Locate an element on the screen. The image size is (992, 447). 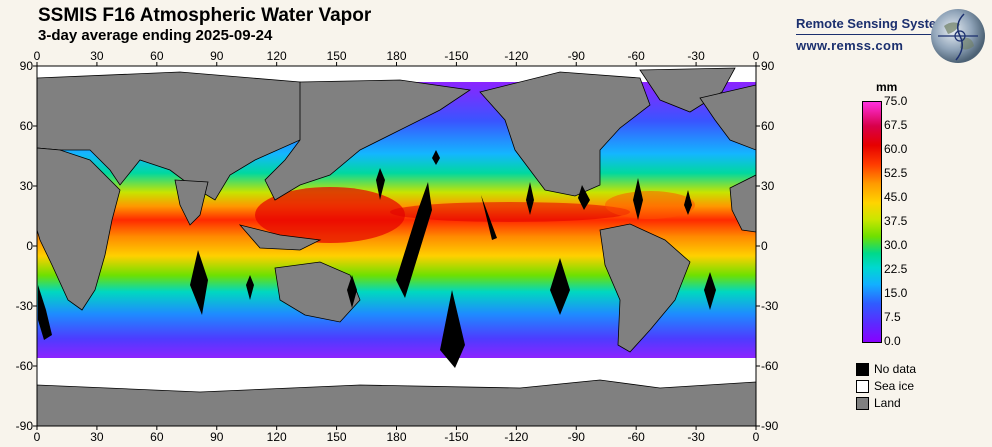
colorbar-label: 45.0 is located at coordinates (896, 197).